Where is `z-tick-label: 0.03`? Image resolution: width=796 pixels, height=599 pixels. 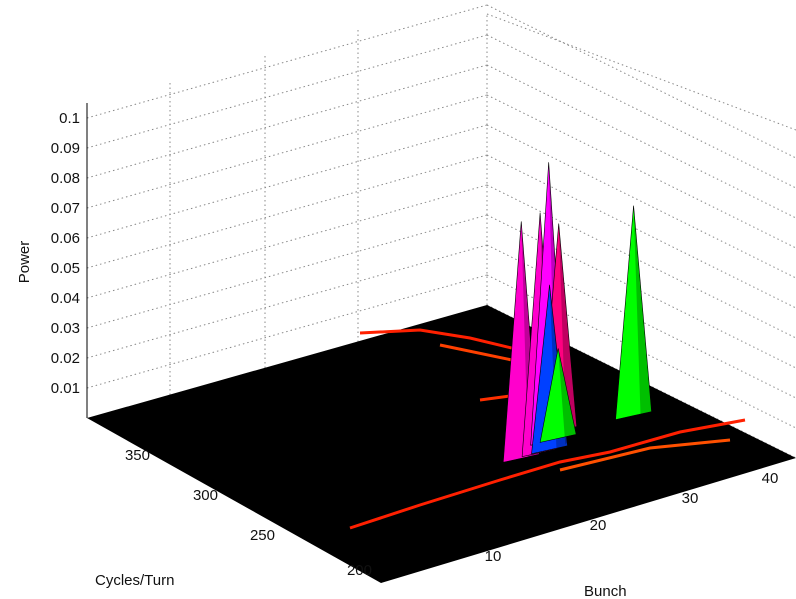
z-tick-label: 0.03 is located at coordinates (65, 328).